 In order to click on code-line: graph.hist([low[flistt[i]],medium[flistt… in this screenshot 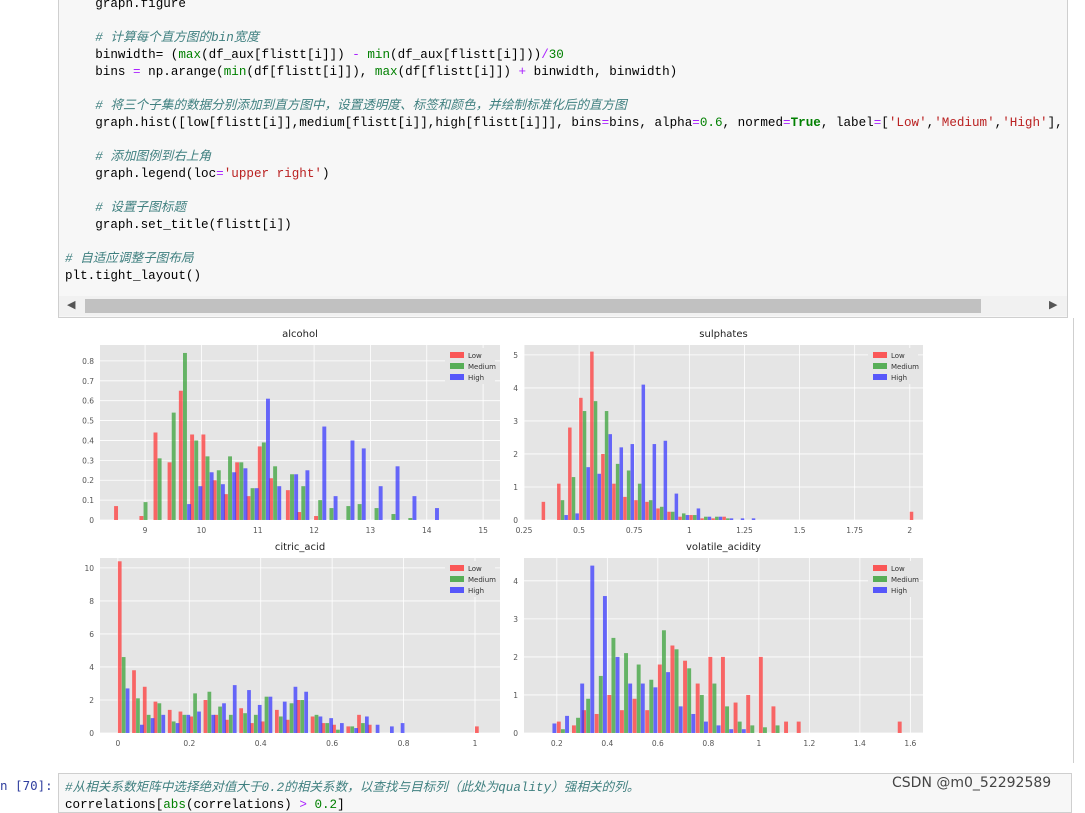, I will do `click(566, 123)`.